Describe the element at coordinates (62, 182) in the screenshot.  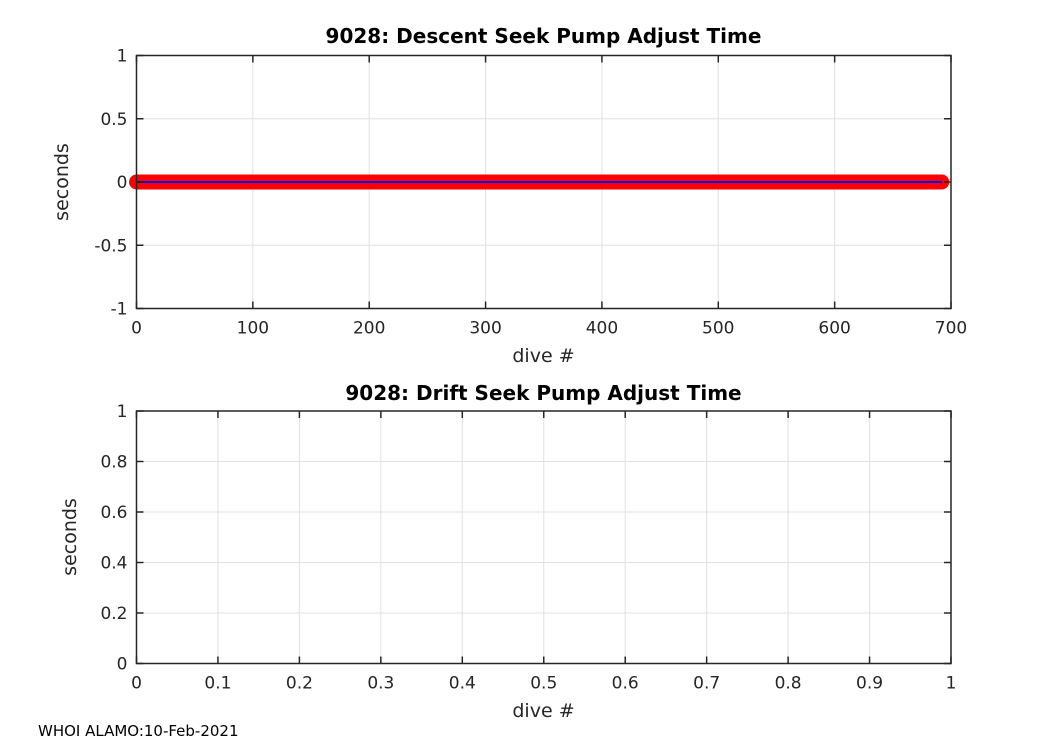
I see `descent-chart-ylabel: seconds` at that location.